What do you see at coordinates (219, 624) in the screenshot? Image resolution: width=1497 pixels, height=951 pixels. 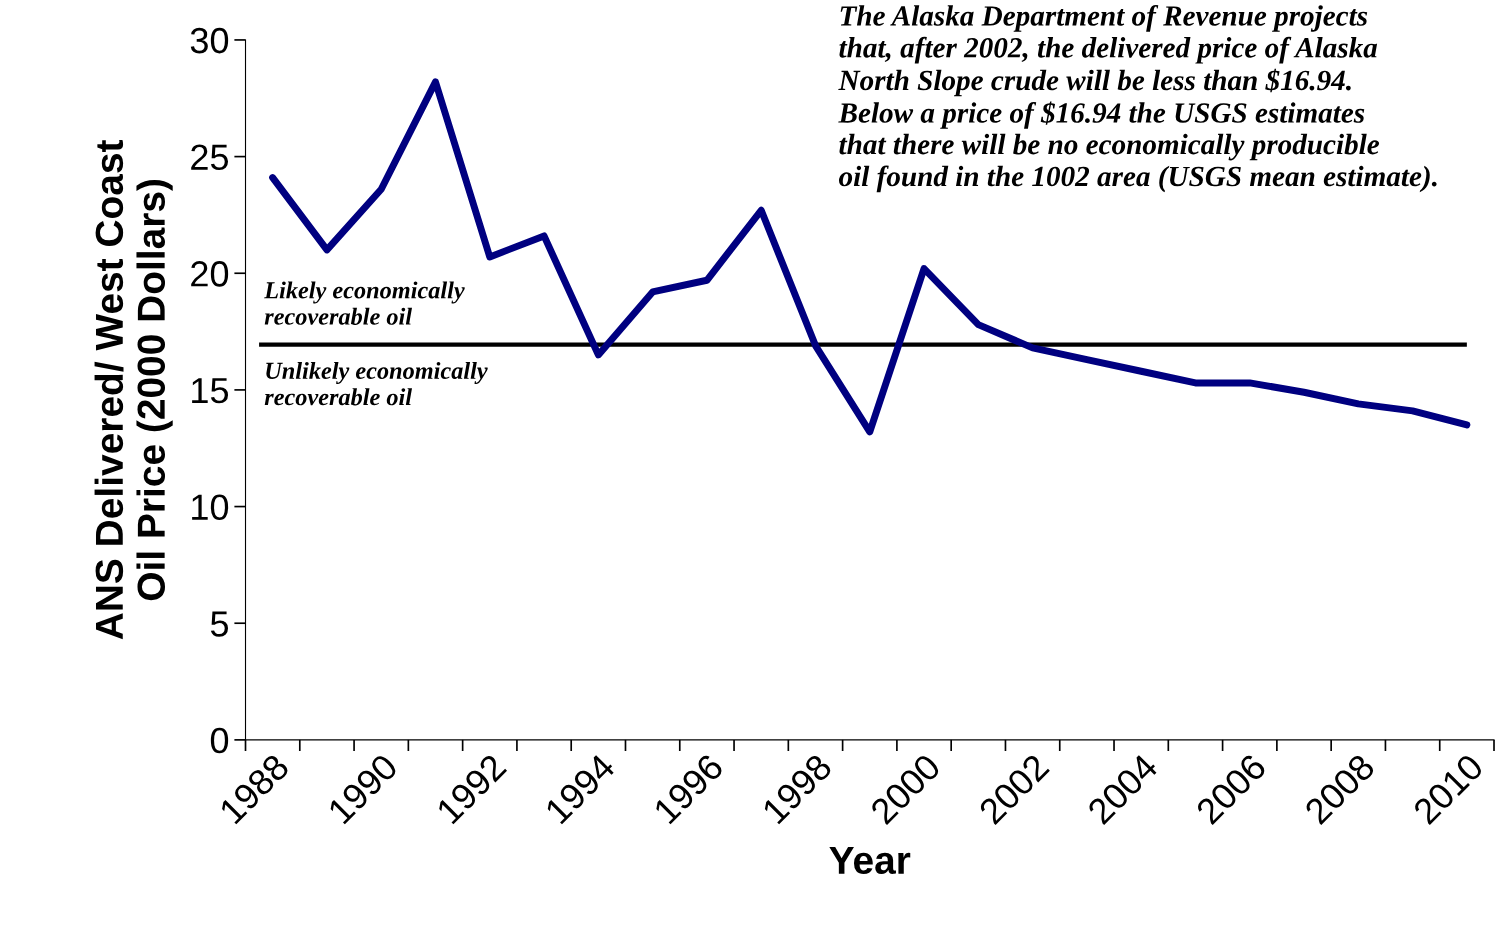 I see `y-tick-label: 5` at bounding box center [219, 624].